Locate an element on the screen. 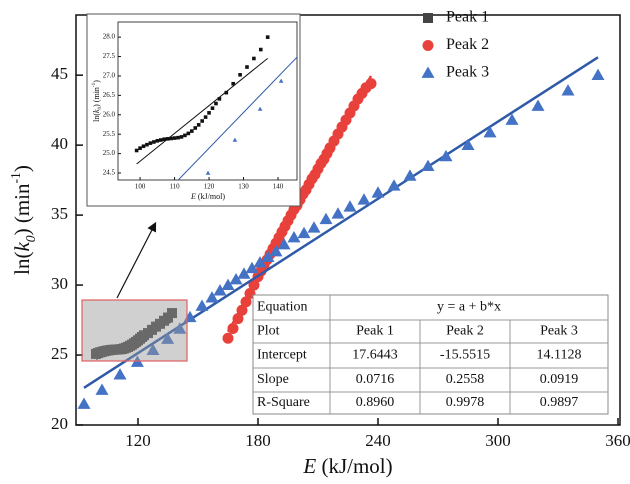 Image resolution: width=630 pixels, height=484 pixels. y-tick-label: 40 is located at coordinates (59, 143).